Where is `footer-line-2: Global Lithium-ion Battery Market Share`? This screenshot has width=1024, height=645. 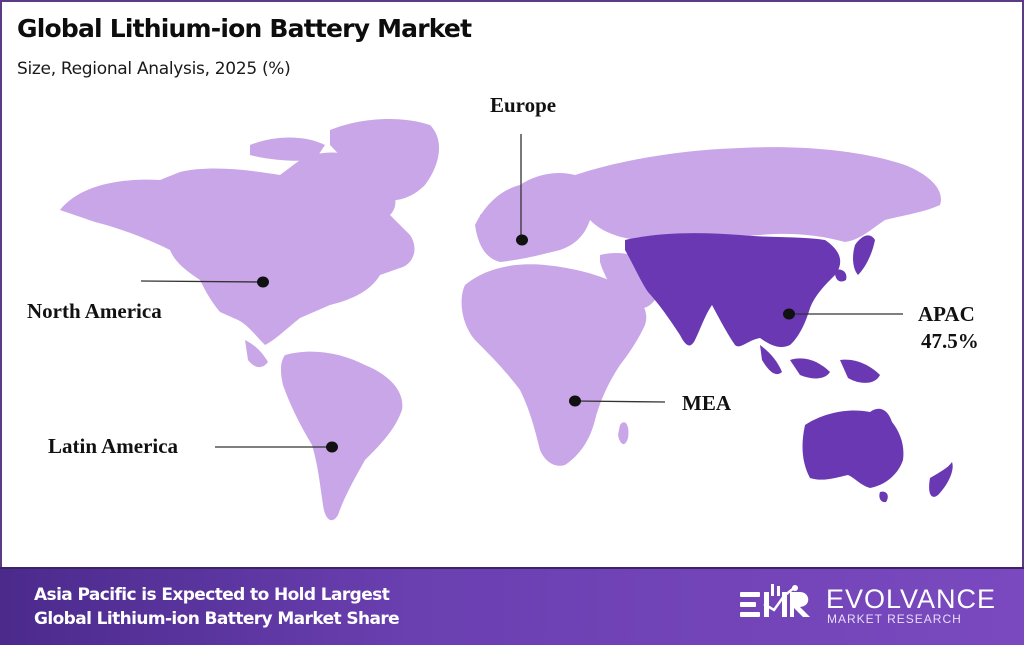 footer-line-2: Global Lithium-ion Battery Market Share is located at coordinates (217, 619).